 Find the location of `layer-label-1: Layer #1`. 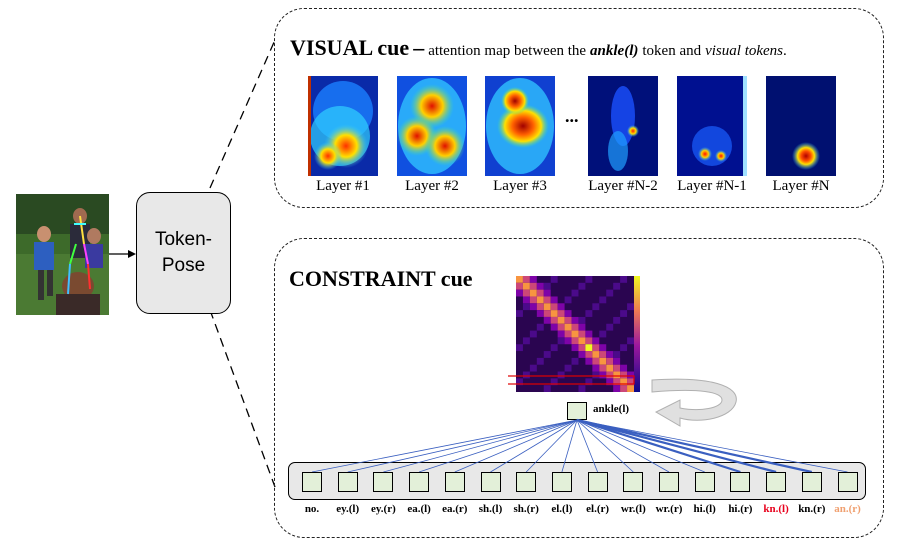

layer-label-1: Layer #1 is located at coordinates (343, 186).